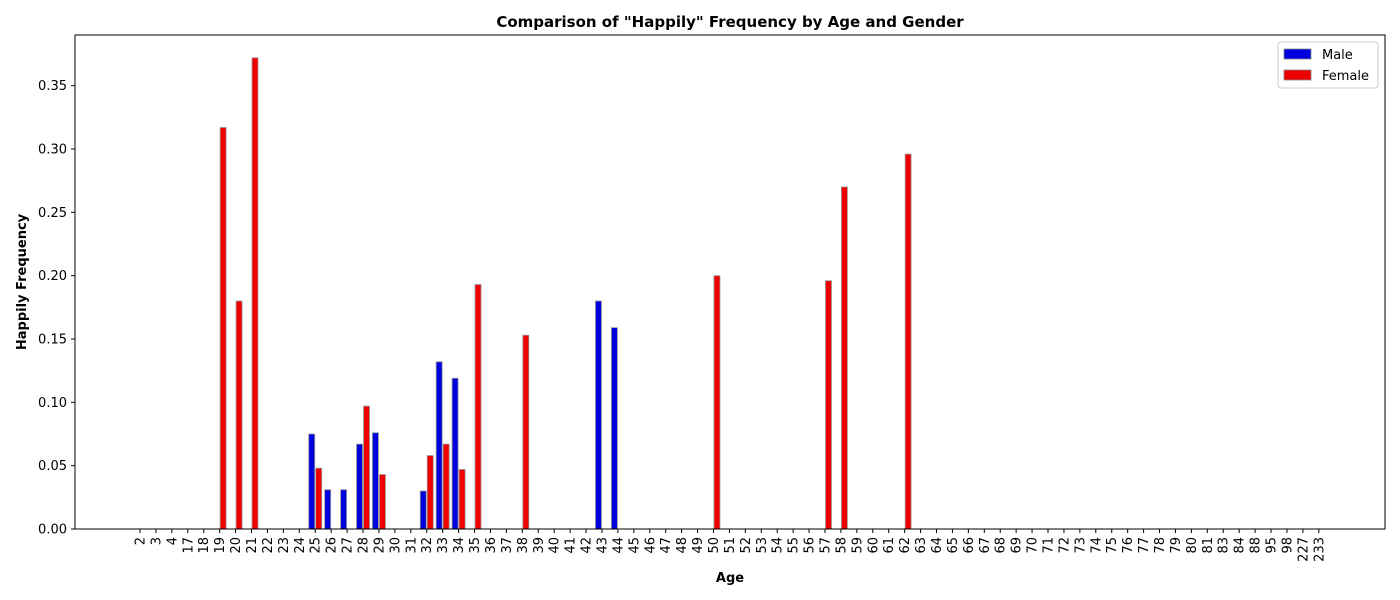  I want to click on x-tick-label: 88, so click(1256, 545).